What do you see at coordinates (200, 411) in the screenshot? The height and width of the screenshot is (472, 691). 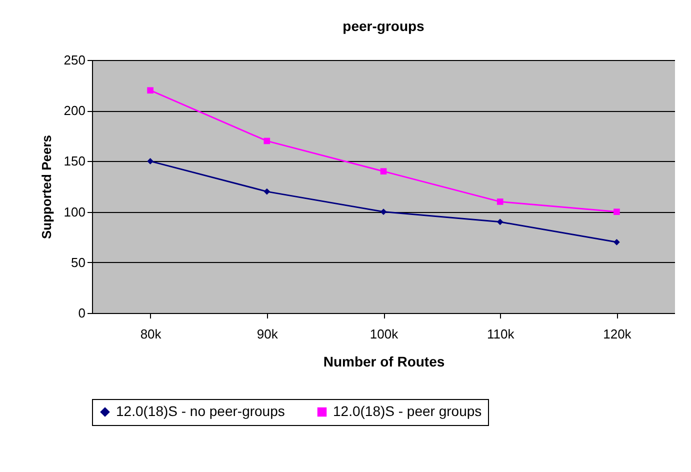 I see `legend-label: 12.0(18)S - no peer-groups` at bounding box center [200, 411].